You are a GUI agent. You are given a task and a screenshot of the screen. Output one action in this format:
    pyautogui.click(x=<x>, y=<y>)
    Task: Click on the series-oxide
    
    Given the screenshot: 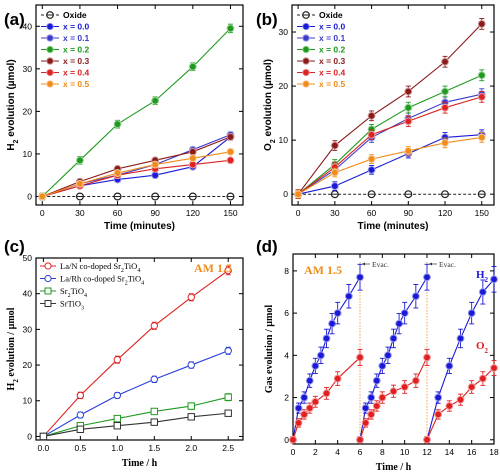 What is the action you would take?
    pyautogui.click(x=136, y=196)
    